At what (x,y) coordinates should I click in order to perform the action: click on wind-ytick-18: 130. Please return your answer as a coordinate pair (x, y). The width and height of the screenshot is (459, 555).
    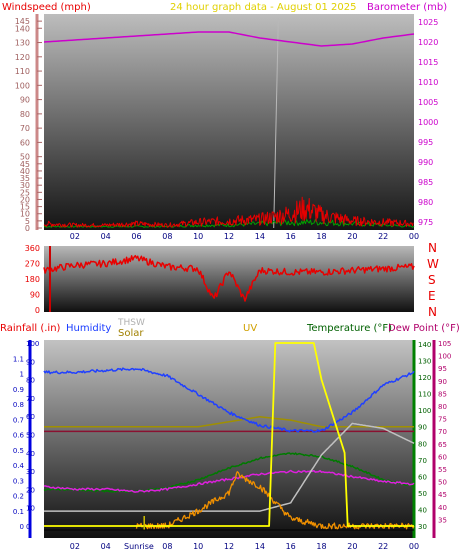
    Looking at the image, I should click on (22, 43).